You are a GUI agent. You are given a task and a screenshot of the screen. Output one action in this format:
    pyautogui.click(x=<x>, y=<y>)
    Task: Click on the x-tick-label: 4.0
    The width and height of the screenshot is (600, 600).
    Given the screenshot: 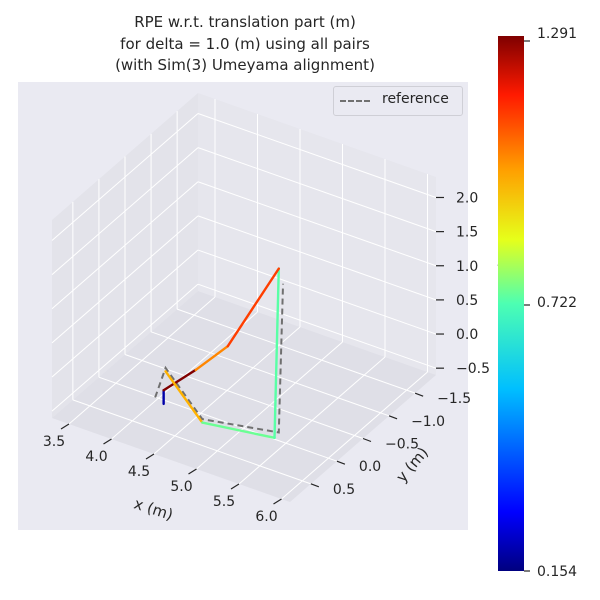 What is the action you would take?
    pyautogui.click(x=96, y=457)
    